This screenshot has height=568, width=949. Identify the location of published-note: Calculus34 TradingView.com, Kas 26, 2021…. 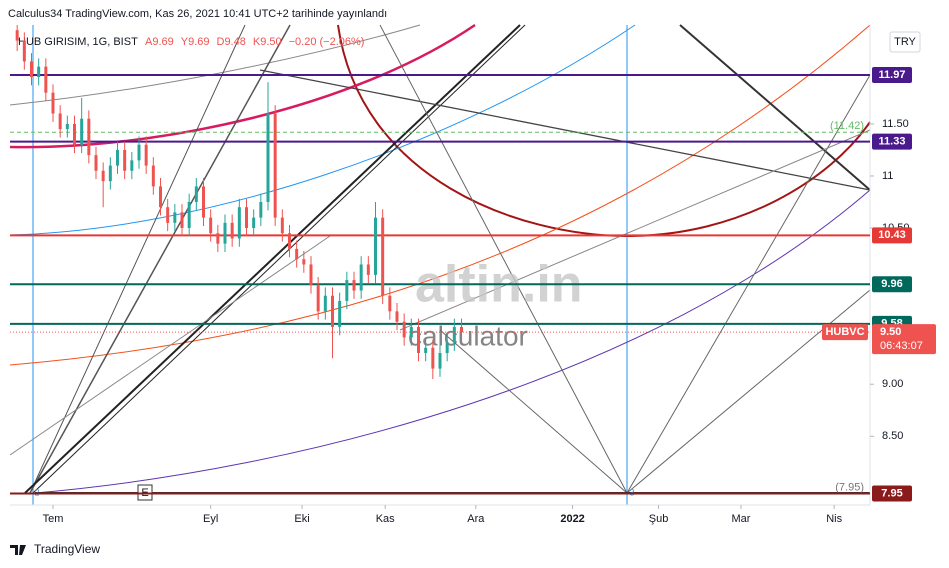
(197, 14).